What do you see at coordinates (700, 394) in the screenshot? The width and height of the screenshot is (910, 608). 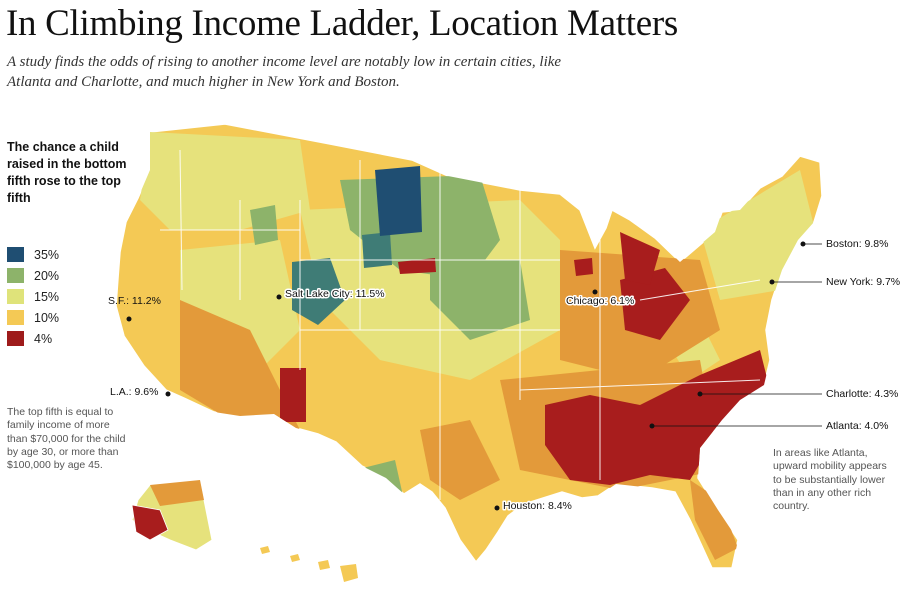 I see `charlotte-marker` at bounding box center [700, 394].